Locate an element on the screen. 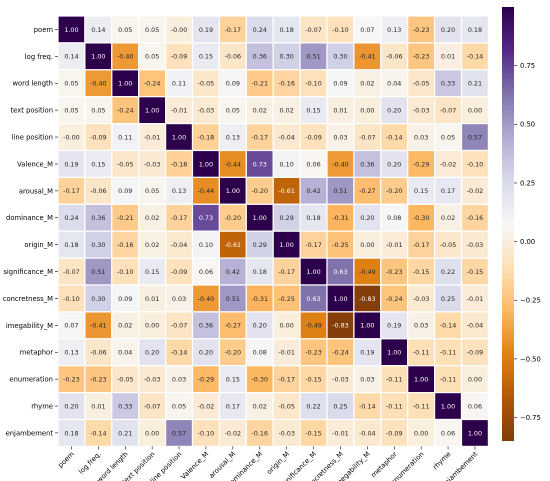  y-tick-label: significance_M is located at coordinates (28, 272).